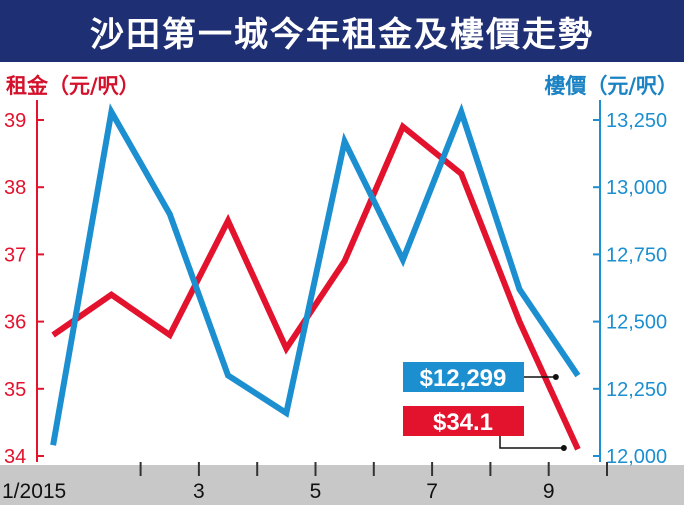  What do you see at coordinates (636, 121) in the screenshot?
I see `right-tick-label: 13,250` at bounding box center [636, 121].